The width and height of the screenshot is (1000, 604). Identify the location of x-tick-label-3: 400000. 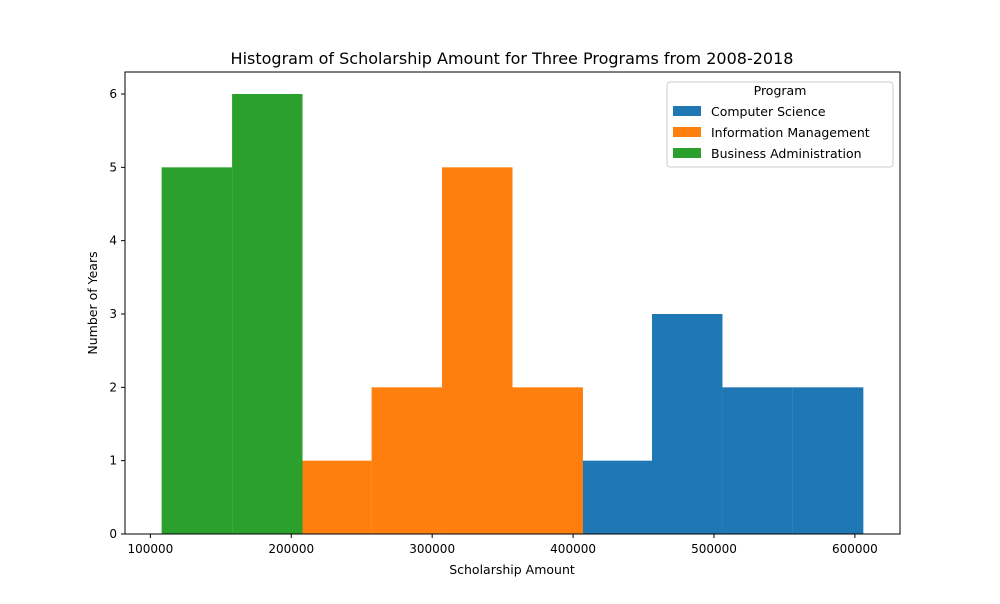
(573, 549).